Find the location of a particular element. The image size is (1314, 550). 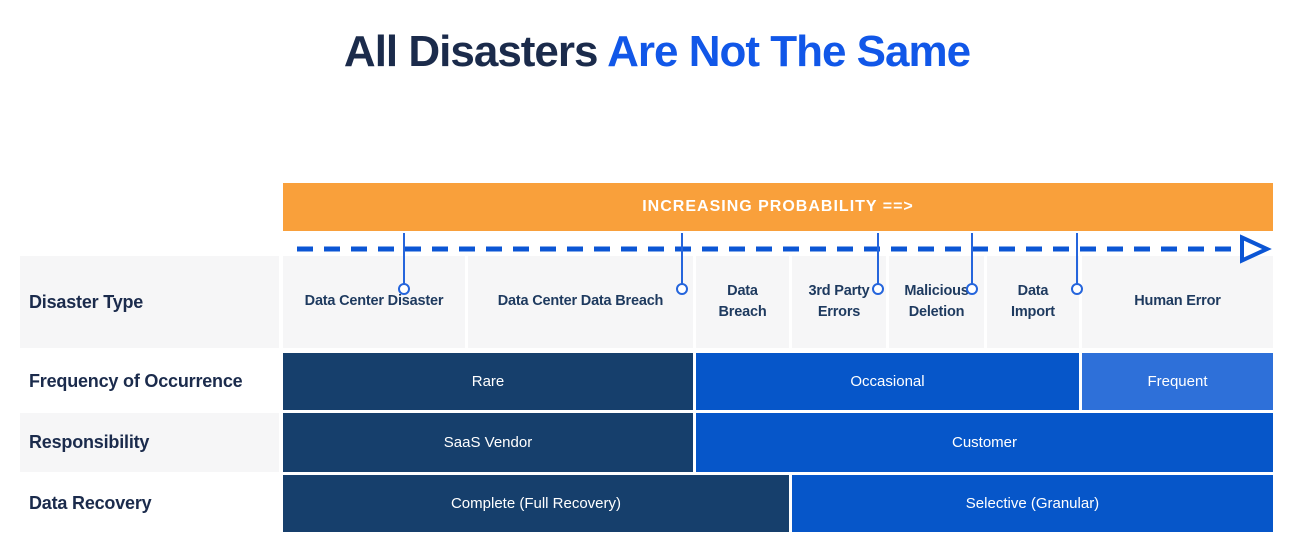

cell-text: Frequent is located at coordinates (1177, 381).